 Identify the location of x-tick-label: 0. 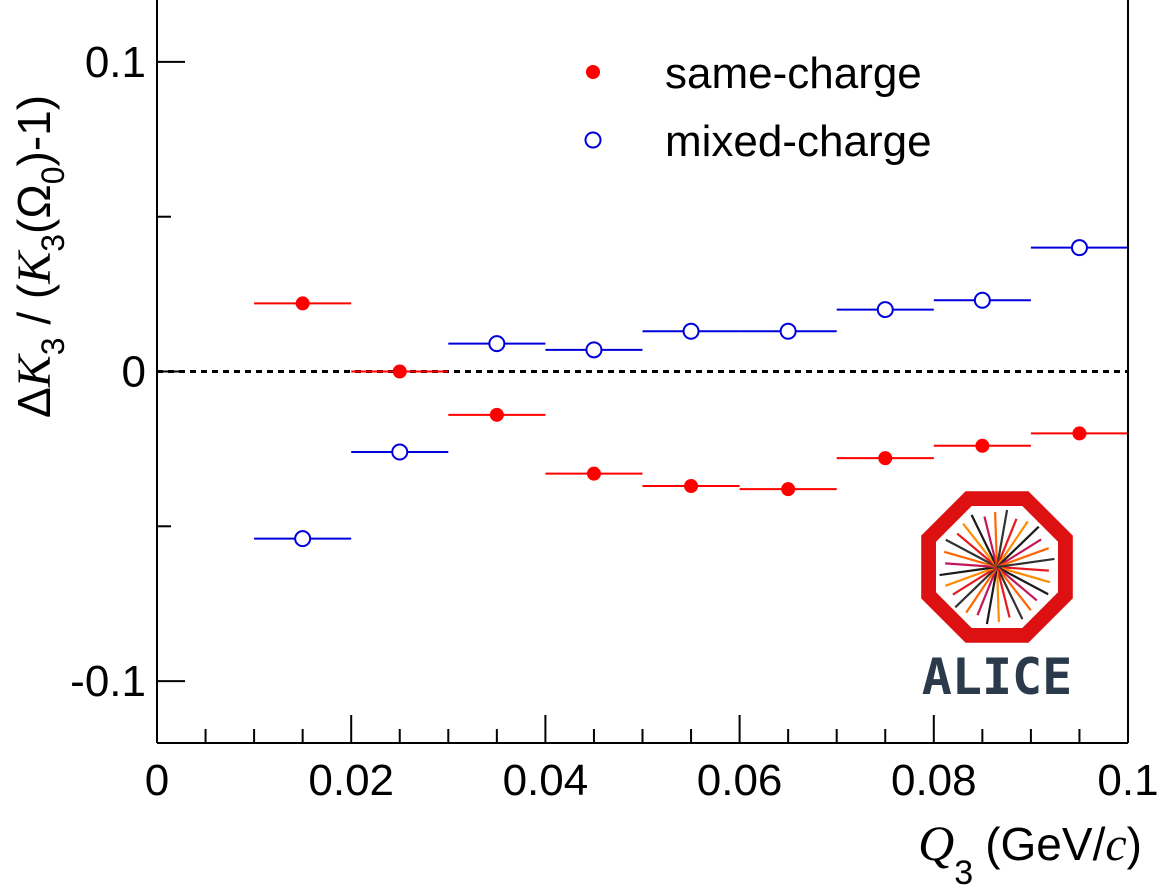
(157, 780).